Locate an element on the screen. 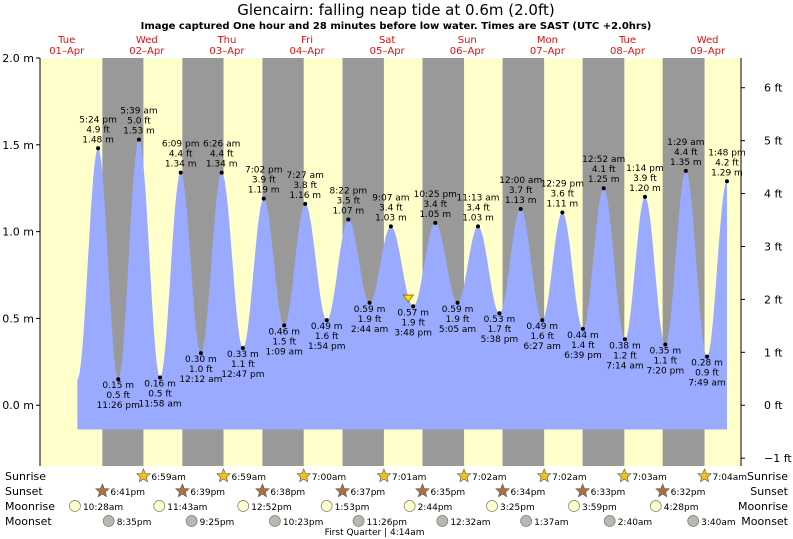  sunset-time: 6:39pm is located at coordinates (207, 493).